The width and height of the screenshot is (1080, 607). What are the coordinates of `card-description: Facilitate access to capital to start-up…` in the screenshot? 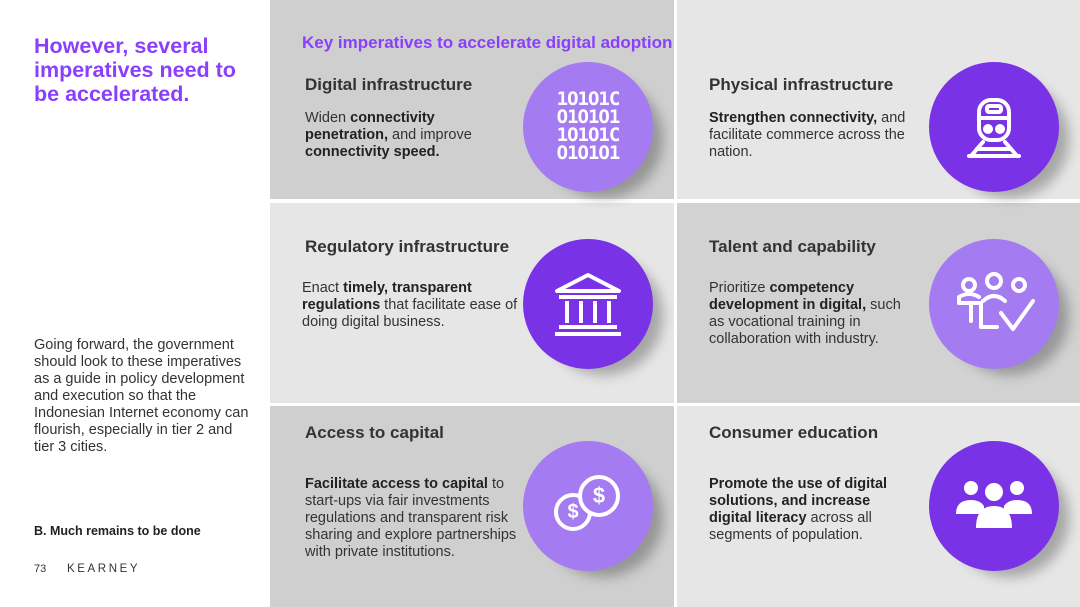 It's located at (417, 518).